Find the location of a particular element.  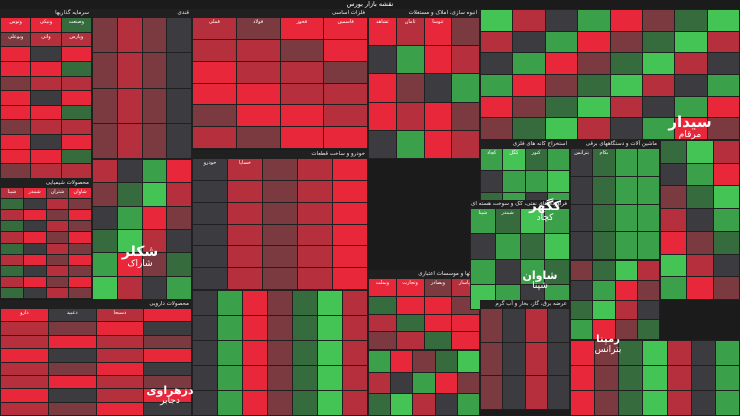

sector-block: محصولات شیمیایی شپنا شبندر شتران شاوان is located at coordinates (46, 239).